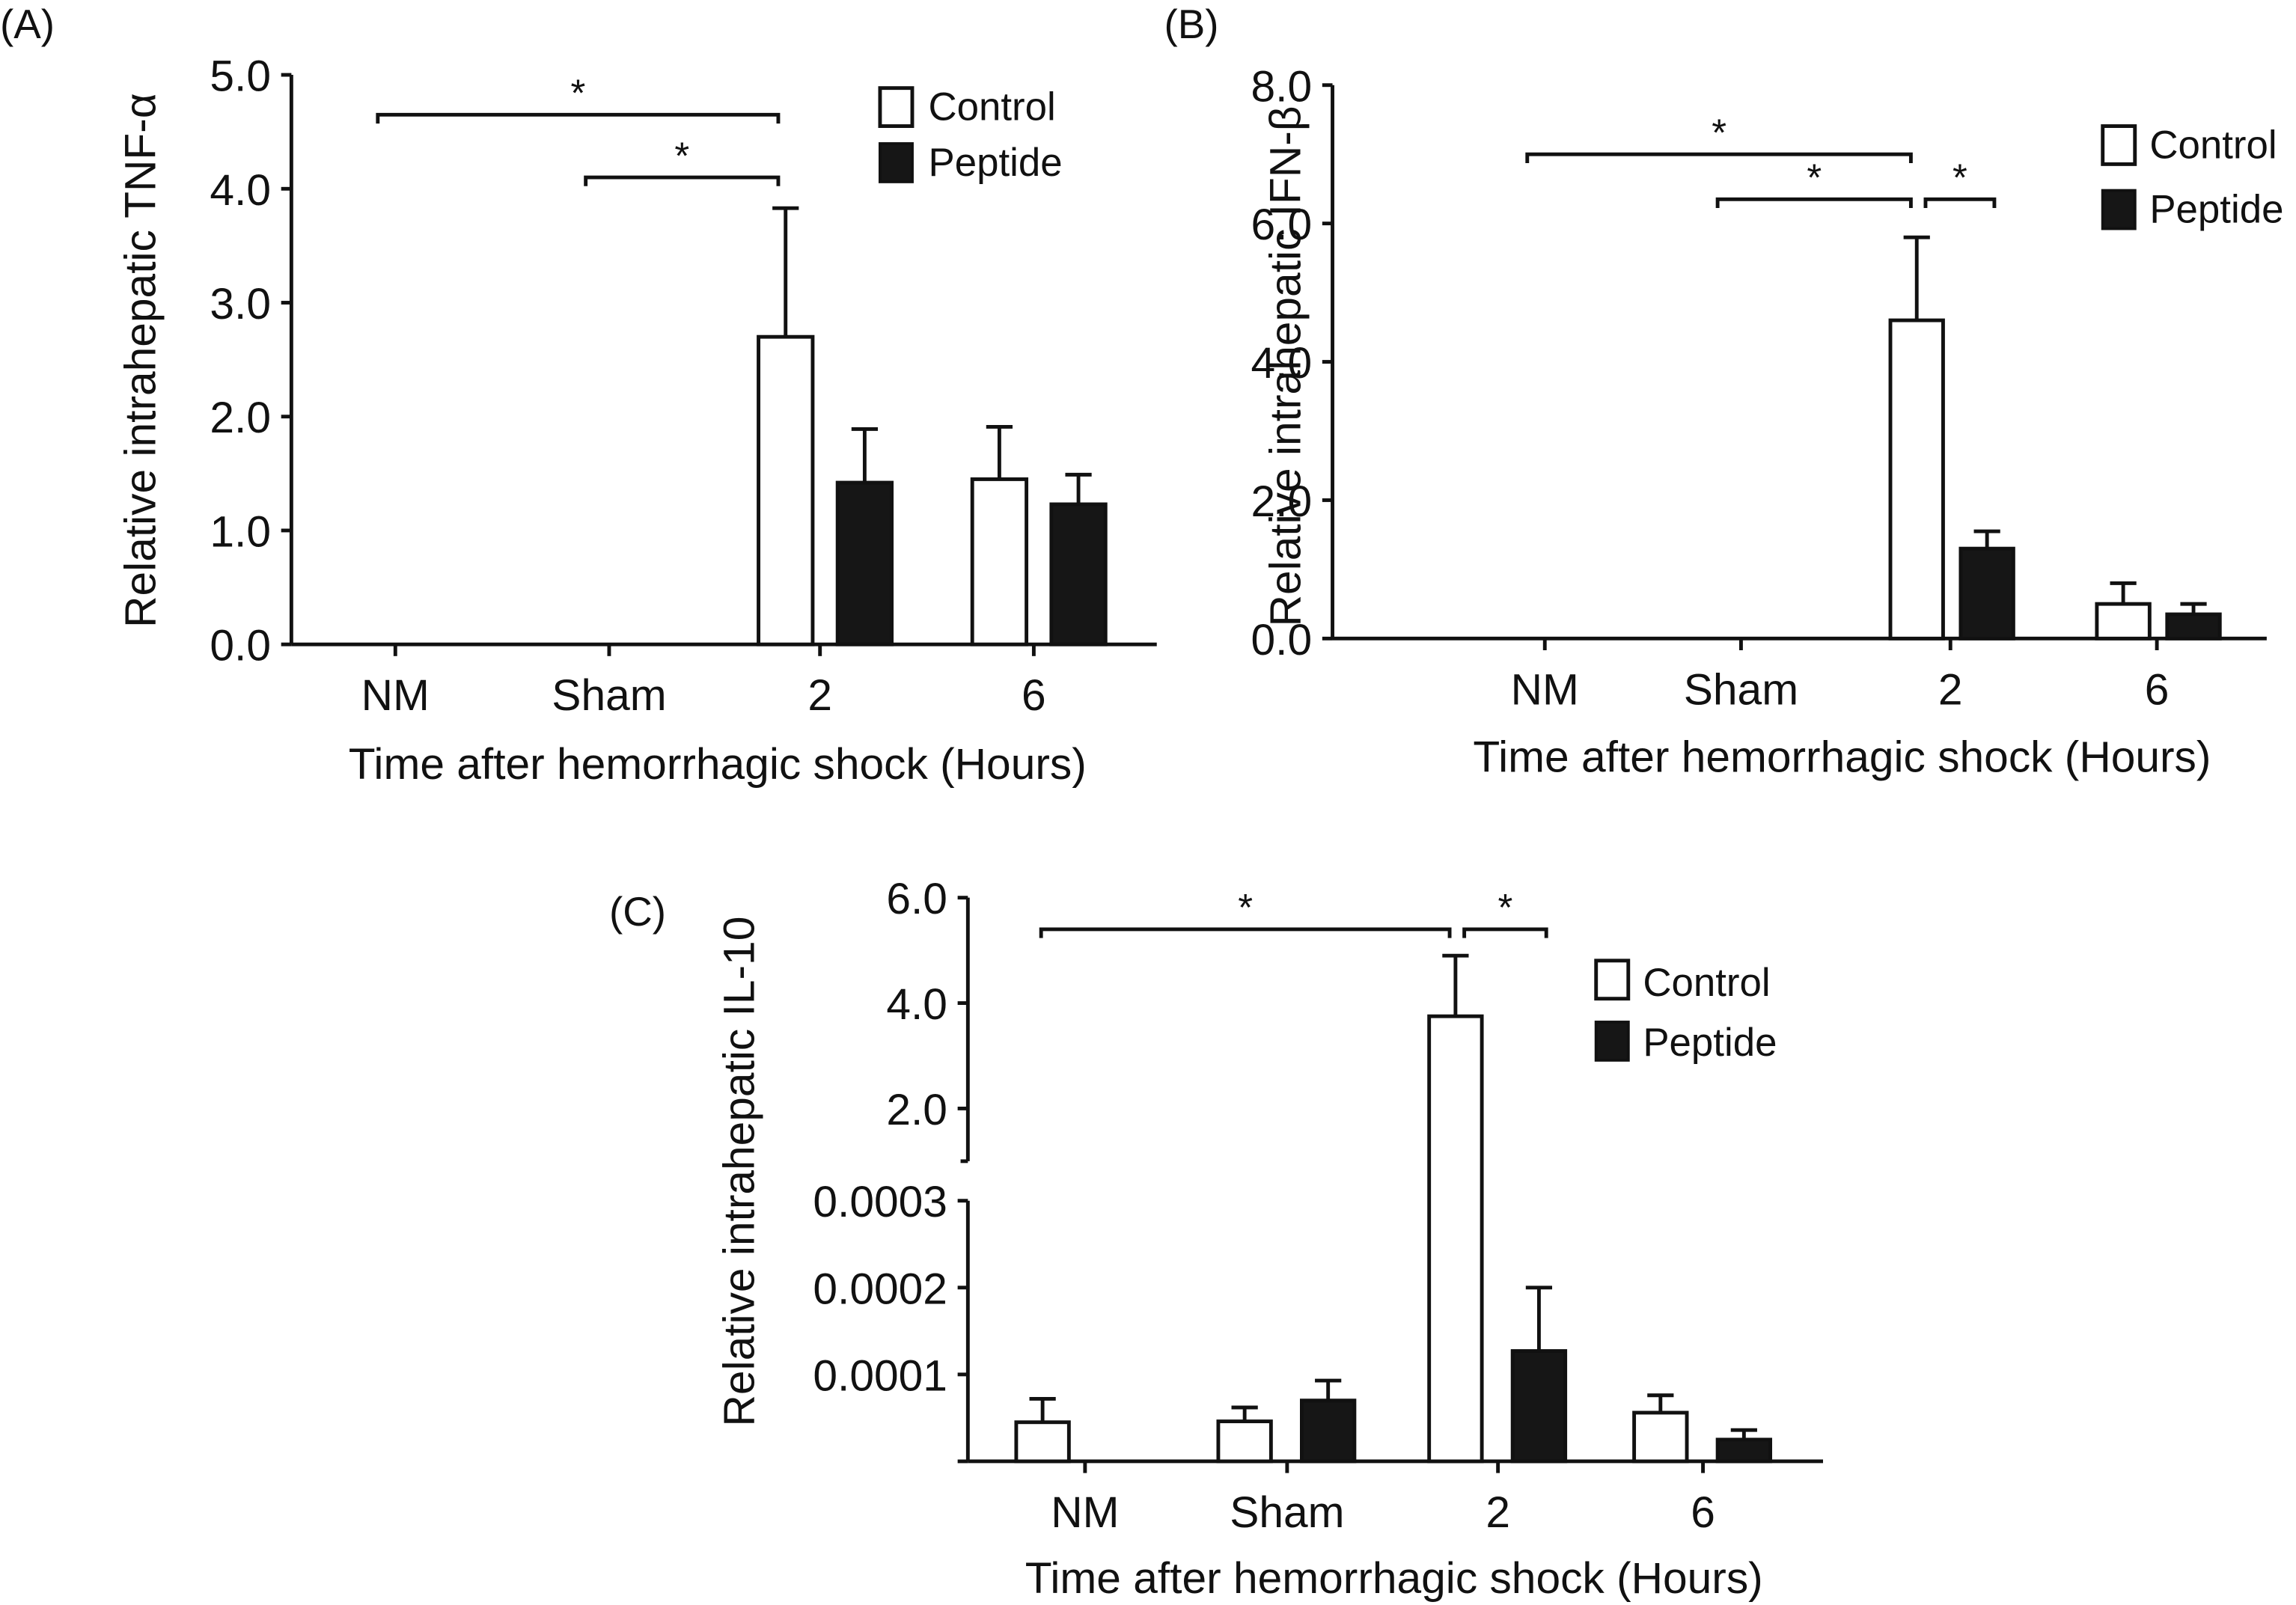  I want to click on y-tick-label: 0.0001, so click(880, 1375).